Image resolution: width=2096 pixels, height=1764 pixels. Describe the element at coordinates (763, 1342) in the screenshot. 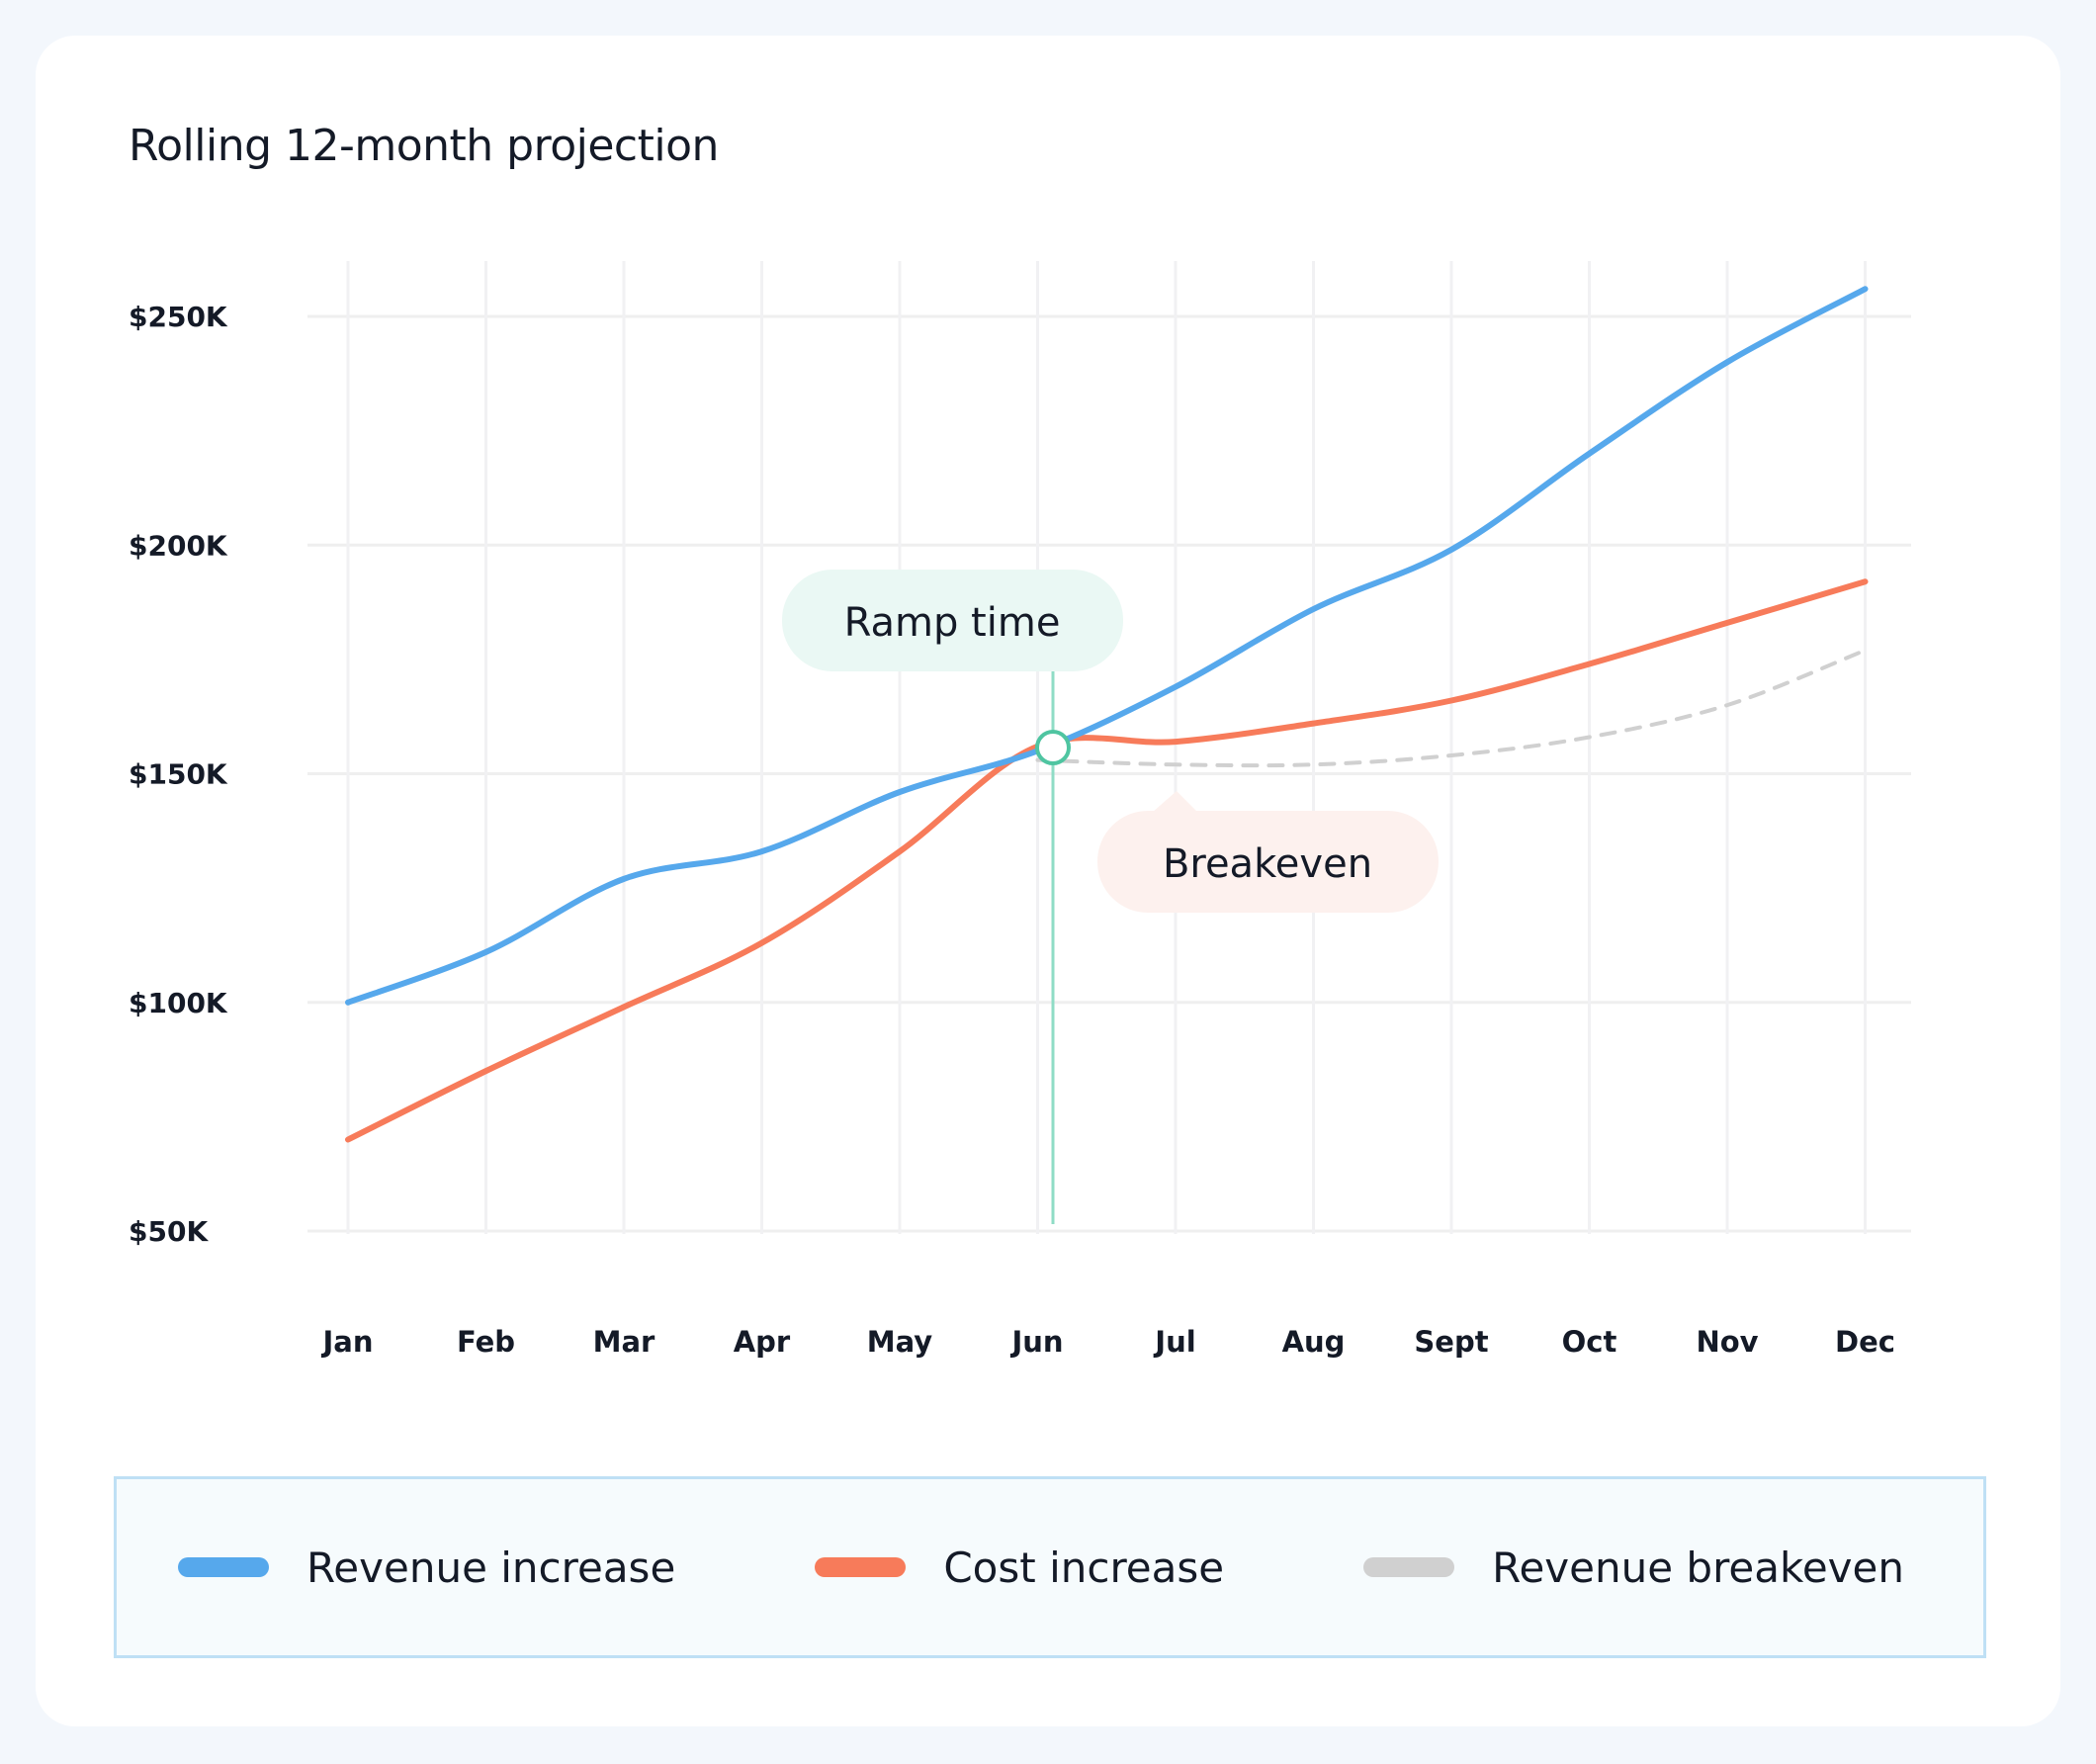

I see `x-tick-label: Apr` at that location.